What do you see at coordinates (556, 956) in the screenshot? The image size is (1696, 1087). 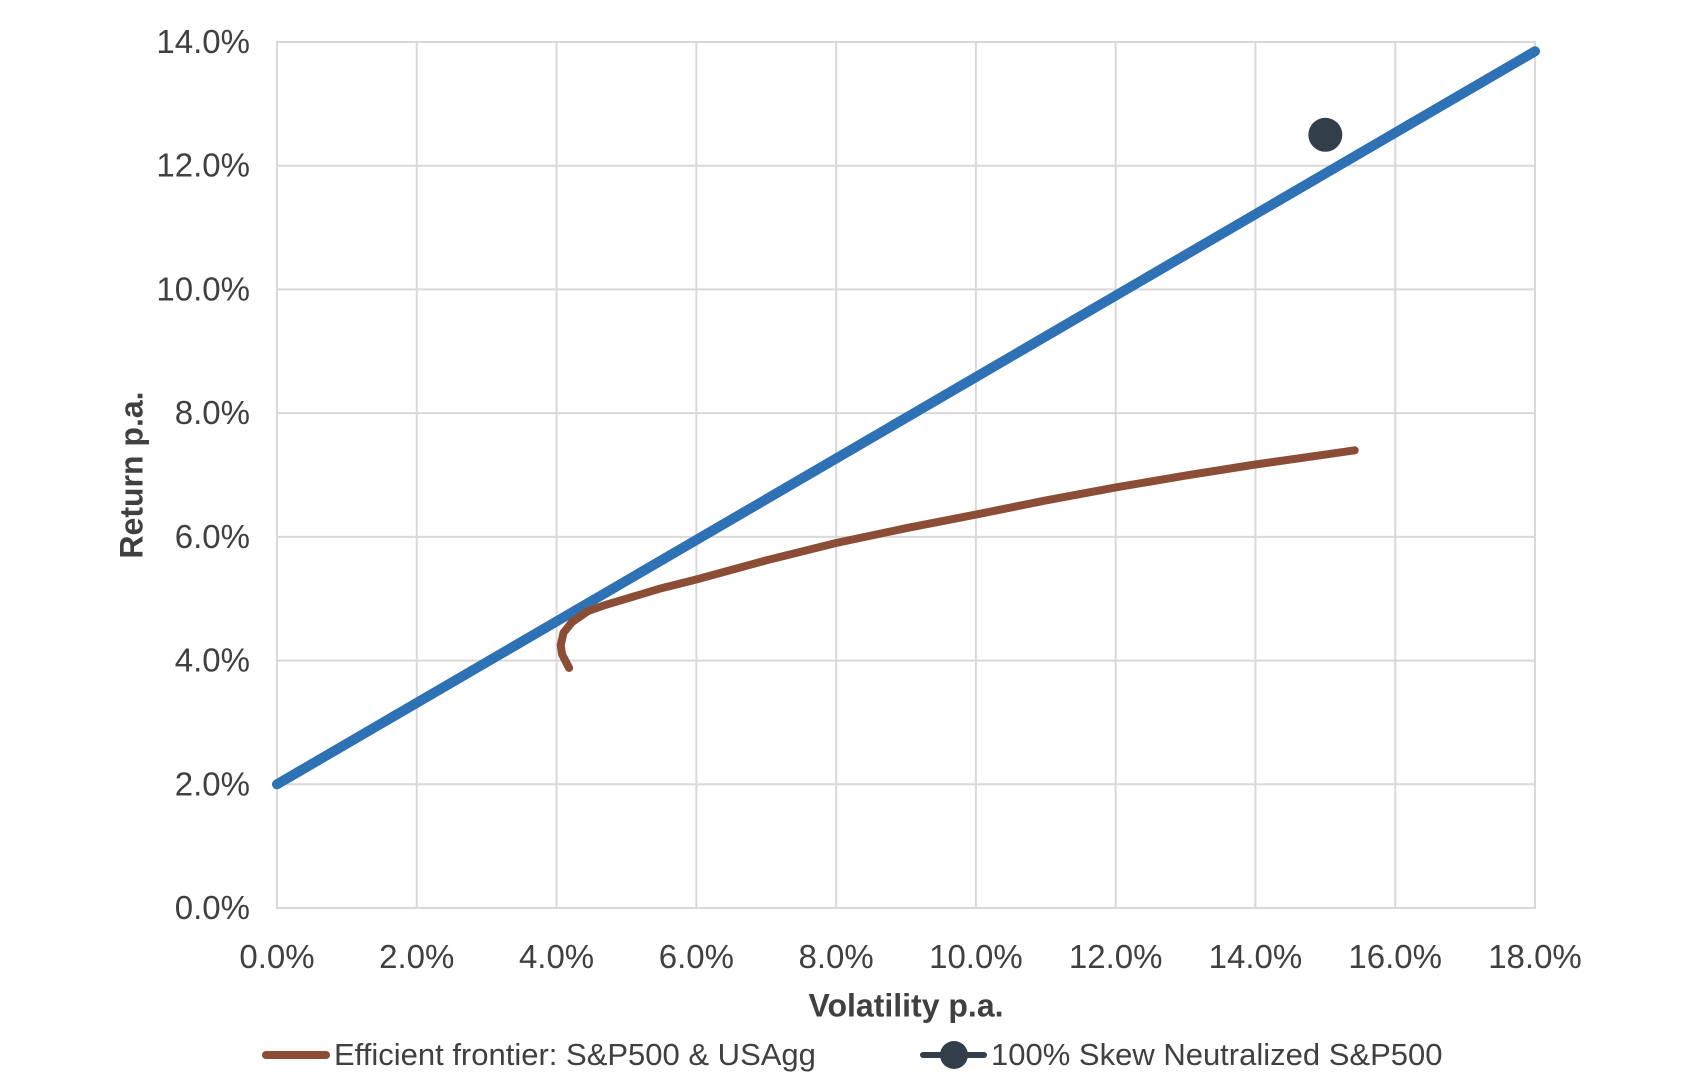 I see `x-tick-label: 4.0%` at bounding box center [556, 956].